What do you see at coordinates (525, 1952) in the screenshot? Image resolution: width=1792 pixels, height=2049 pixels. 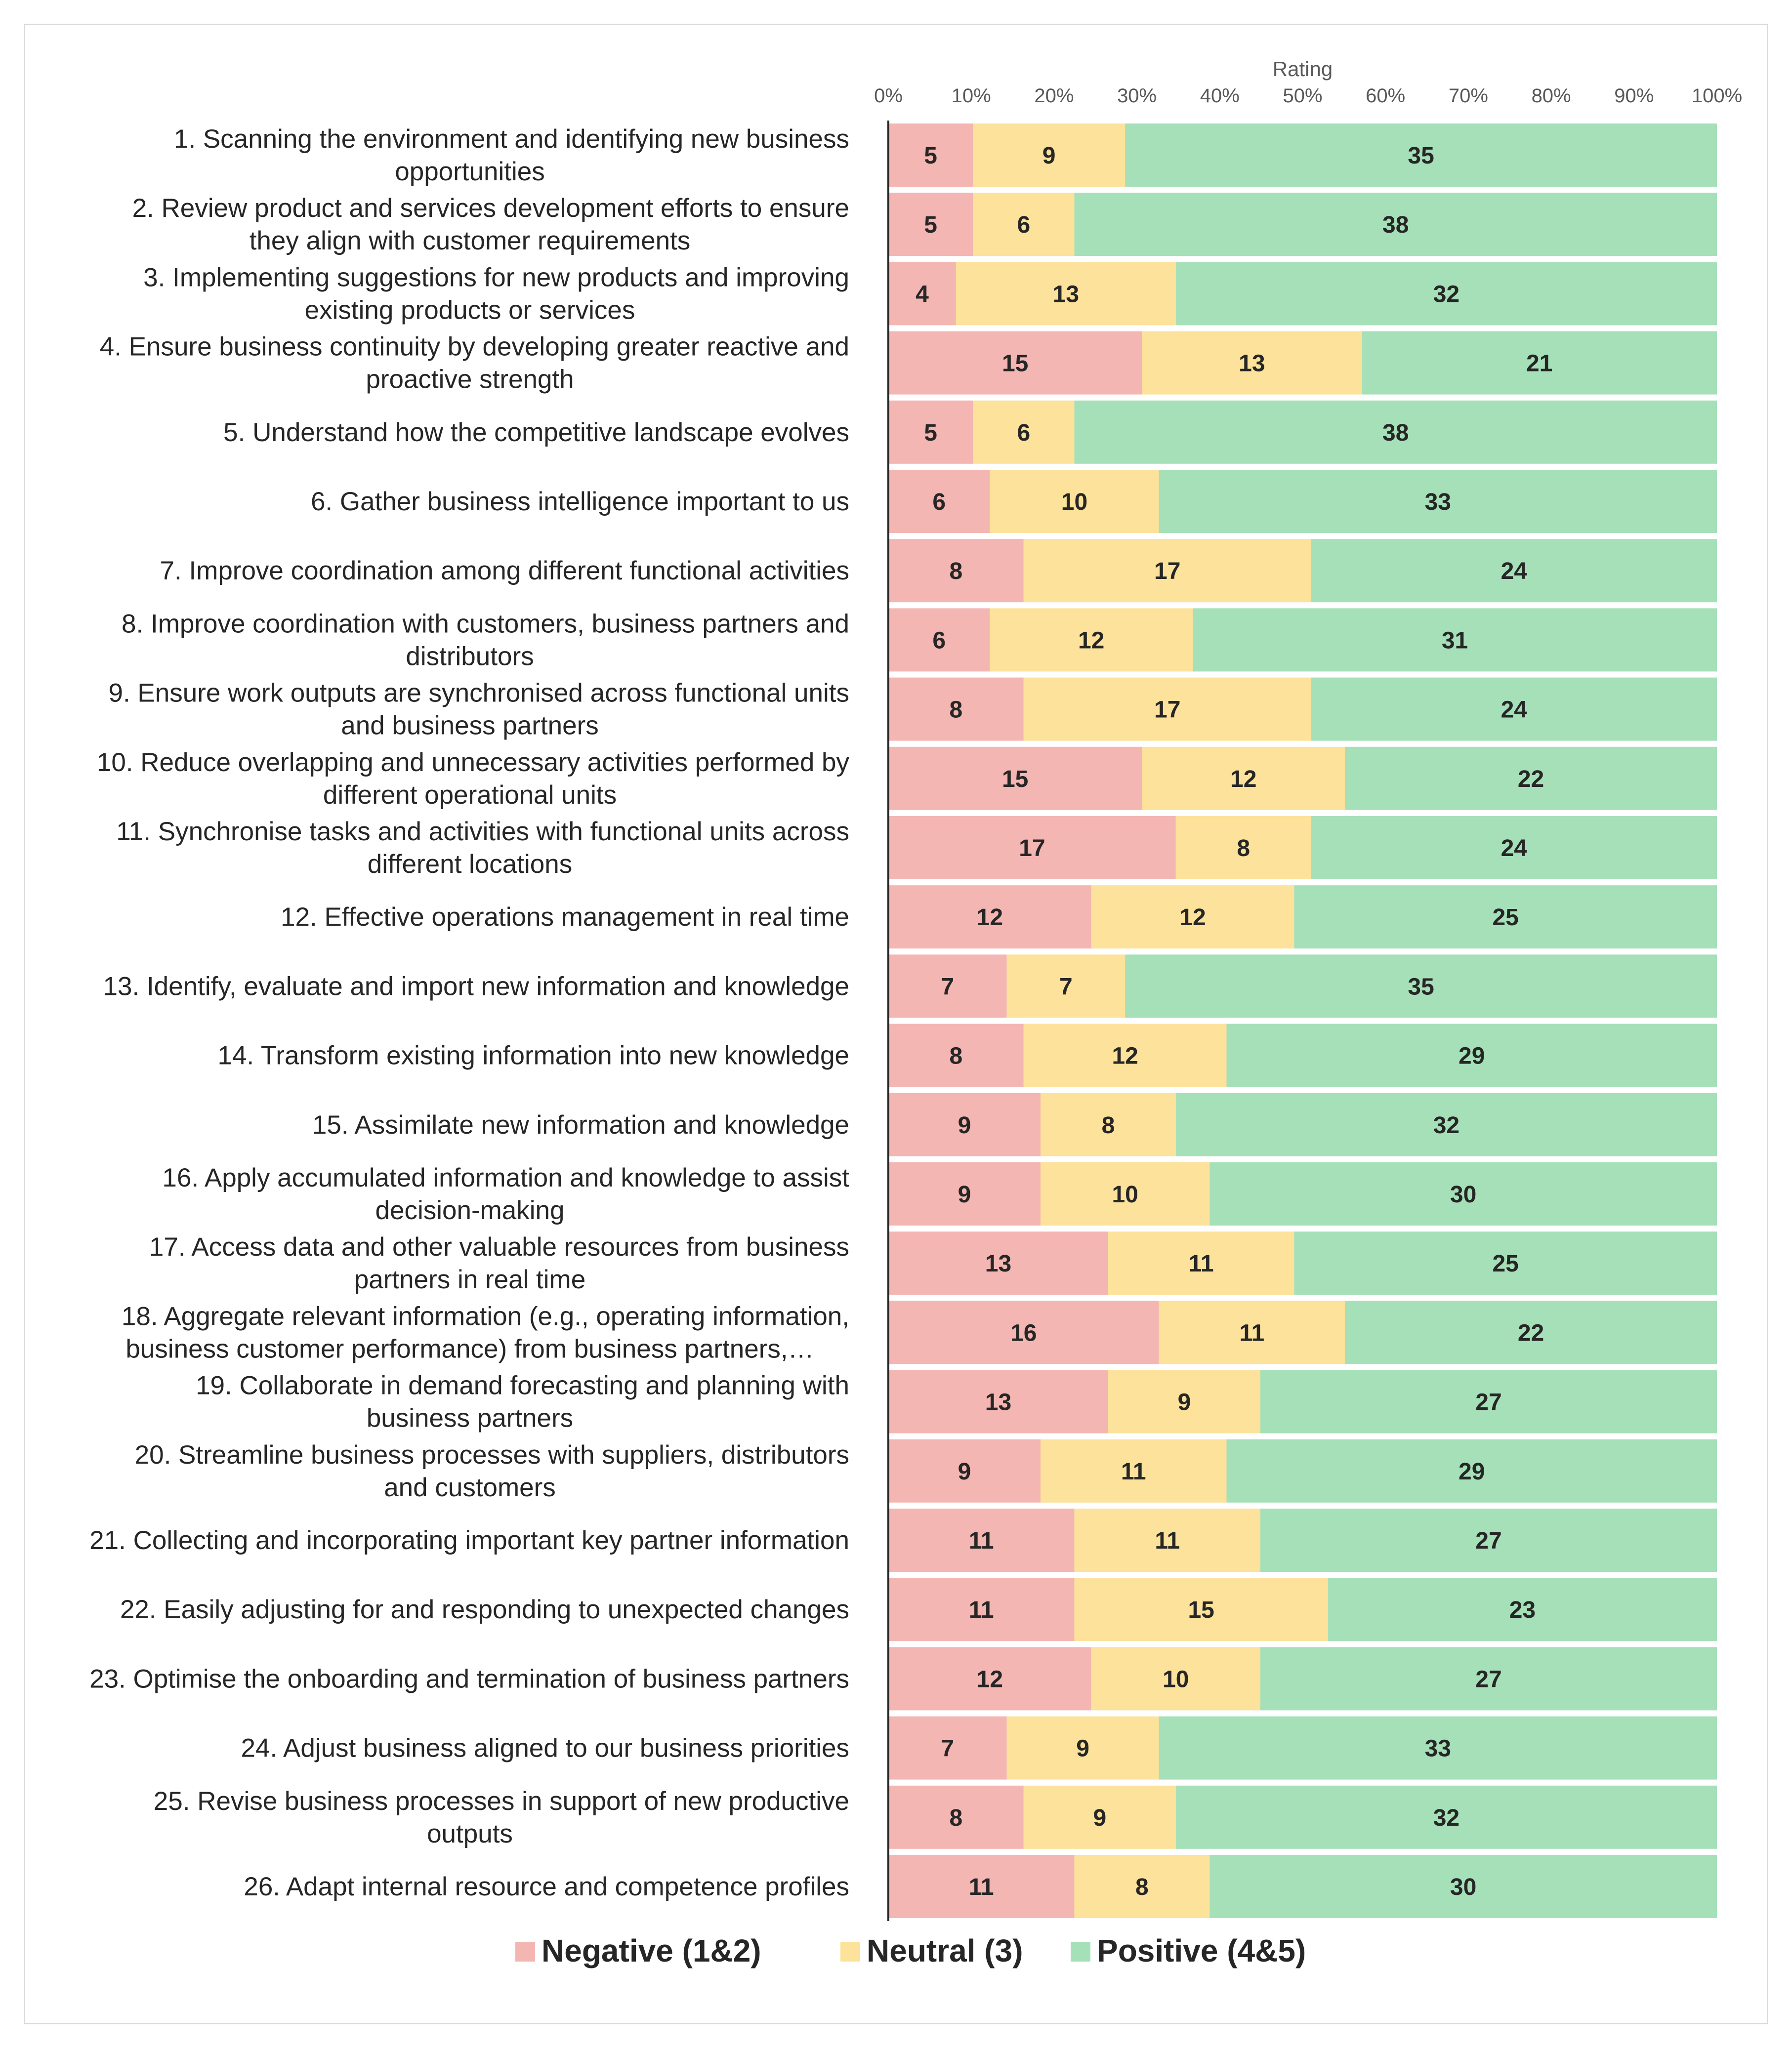 I see `legend-swatch` at bounding box center [525, 1952].